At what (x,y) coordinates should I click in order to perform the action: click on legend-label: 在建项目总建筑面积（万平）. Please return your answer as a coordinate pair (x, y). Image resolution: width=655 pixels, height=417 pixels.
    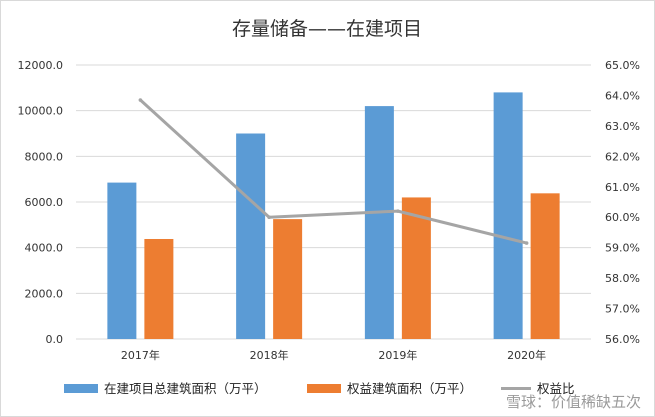
    Looking at the image, I should click on (185, 388).